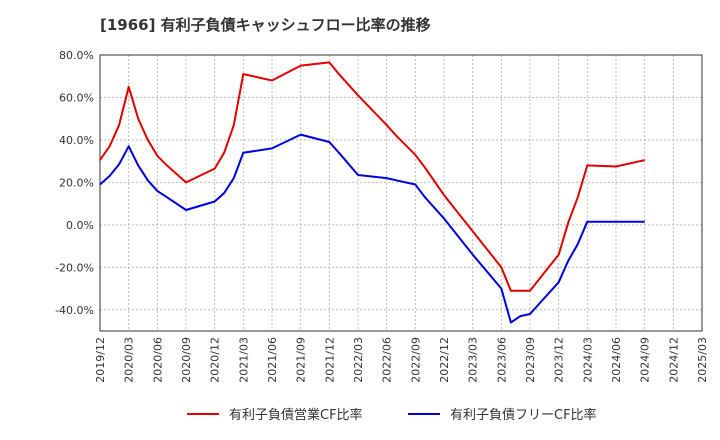 This screenshot has height=440, width=720. Describe the element at coordinates (215, 360) in the screenshot. I see `x-tick-label: 2020/12` at that location.